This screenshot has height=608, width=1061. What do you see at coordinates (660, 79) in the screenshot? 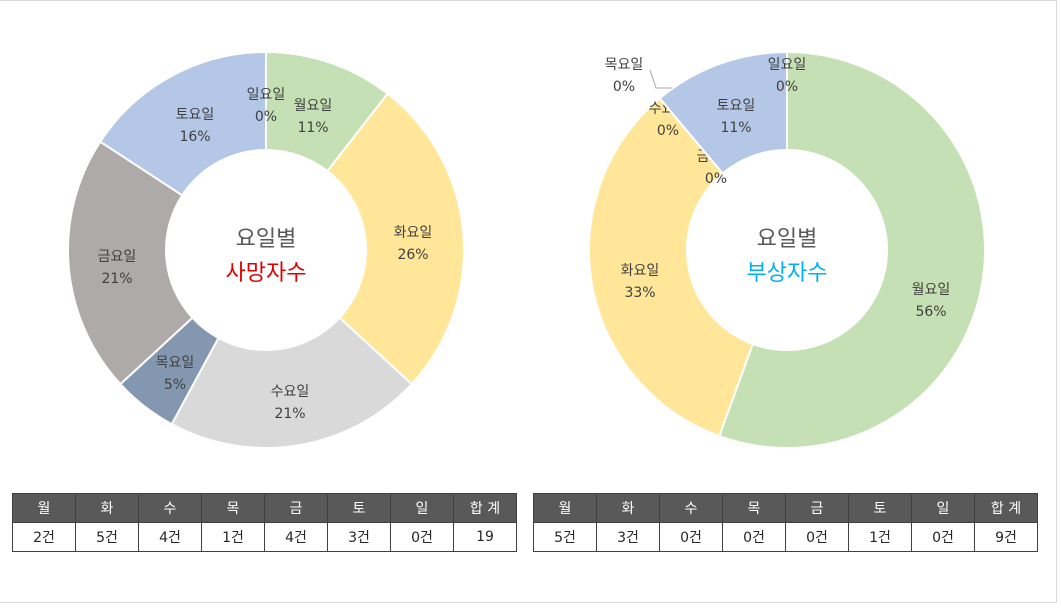
I see `leader-line` at bounding box center [660, 79].